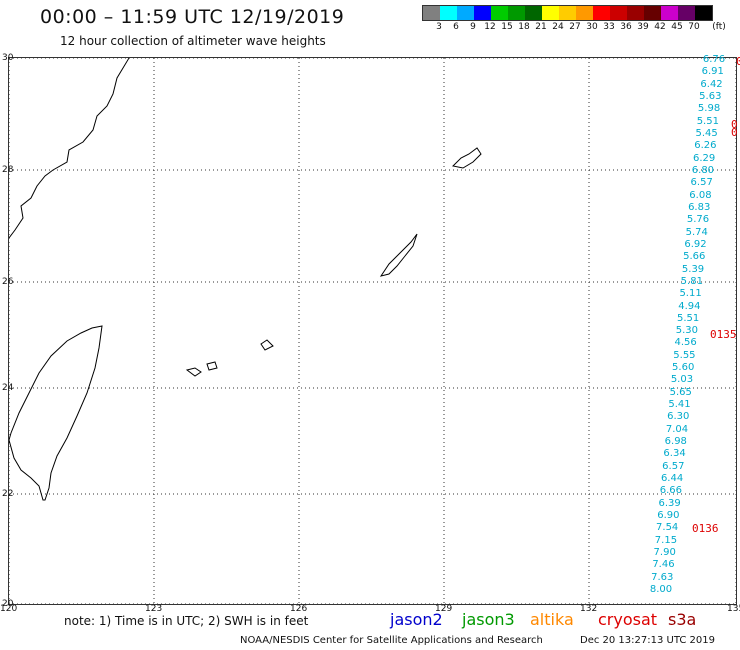 The height and width of the screenshot is (650, 740). Describe the element at coordinates (524, 27) in the screenshot. I see `legend-tick-label: 18` at that location.